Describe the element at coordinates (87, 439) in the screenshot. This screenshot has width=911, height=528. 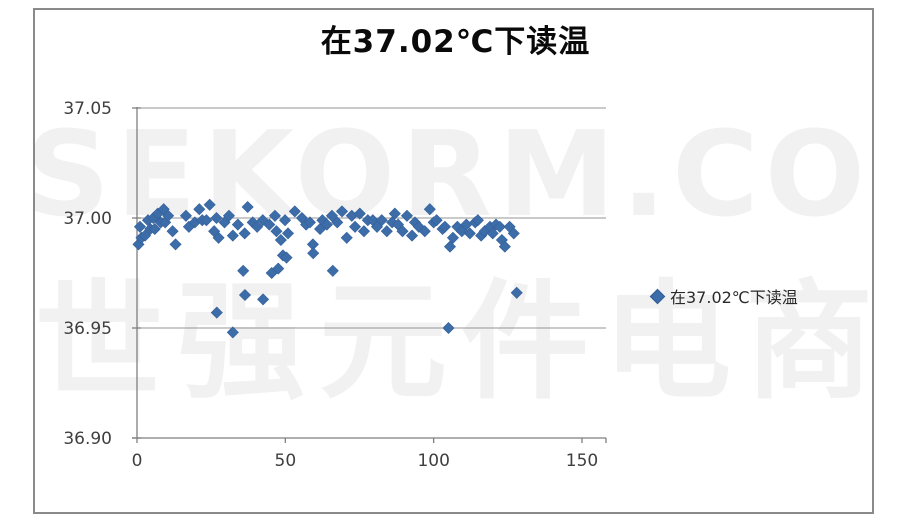
I see `y-axis-tick-label: 36.90` at that location.